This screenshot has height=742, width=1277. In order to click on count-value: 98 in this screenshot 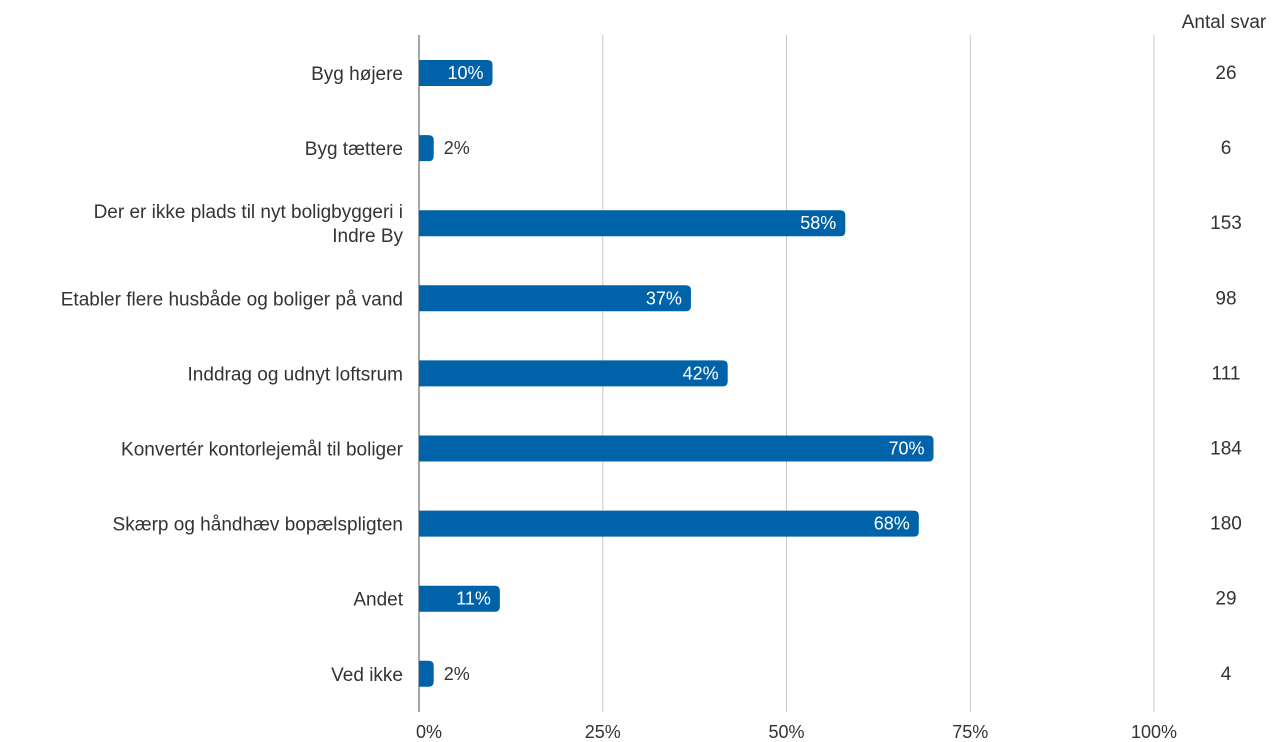, I will do `click(1225, 298)`.